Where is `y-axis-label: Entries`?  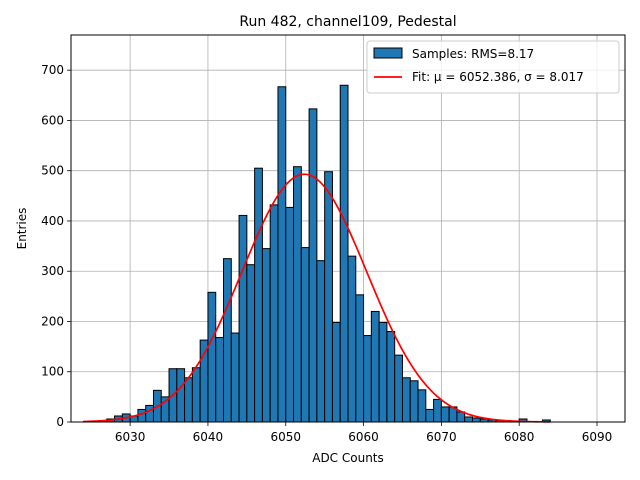
y-axis-label: Entries is located at coordinates (22, 229).